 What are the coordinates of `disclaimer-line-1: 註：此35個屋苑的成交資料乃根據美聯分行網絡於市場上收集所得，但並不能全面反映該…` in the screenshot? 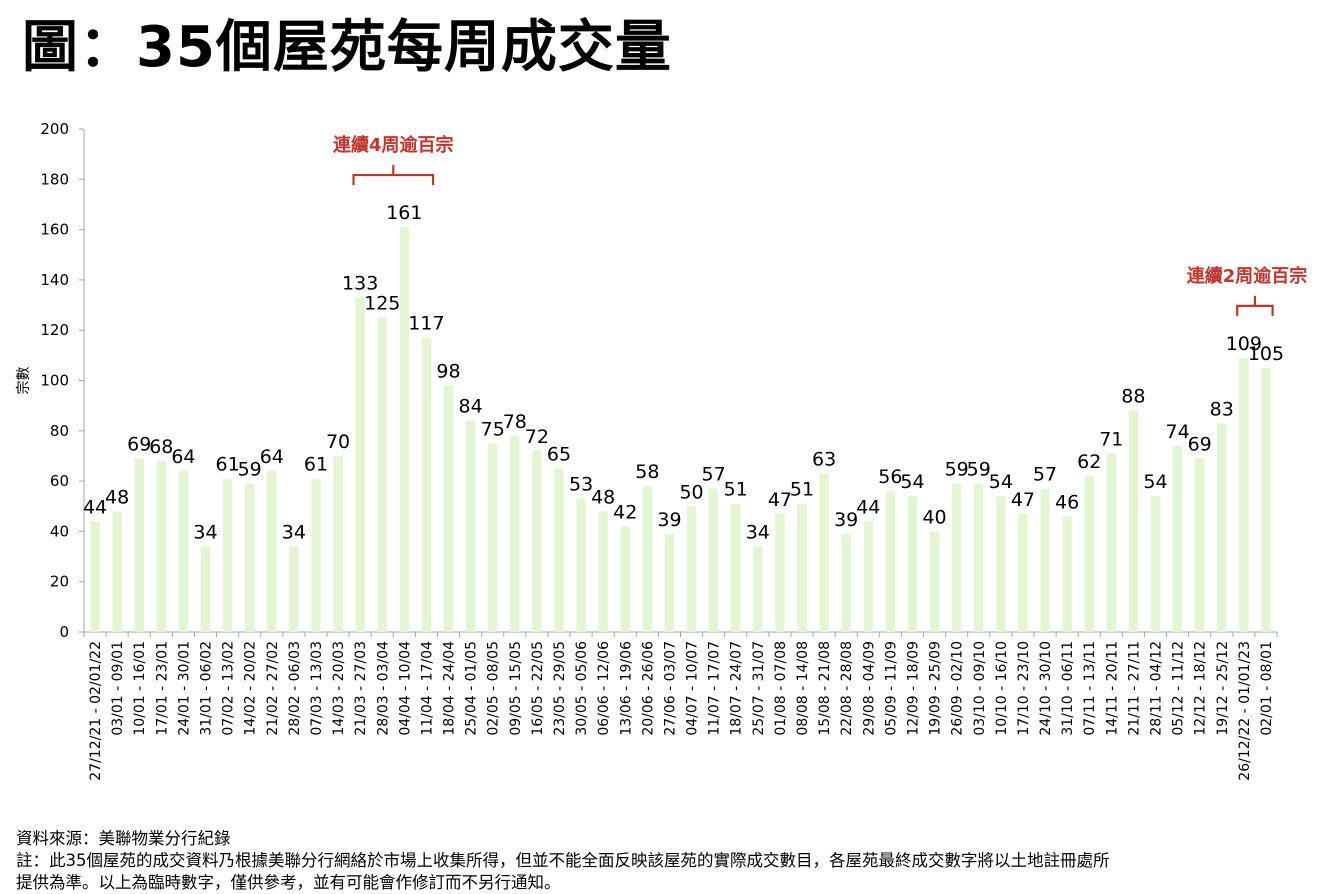 It's located at (563, 860).